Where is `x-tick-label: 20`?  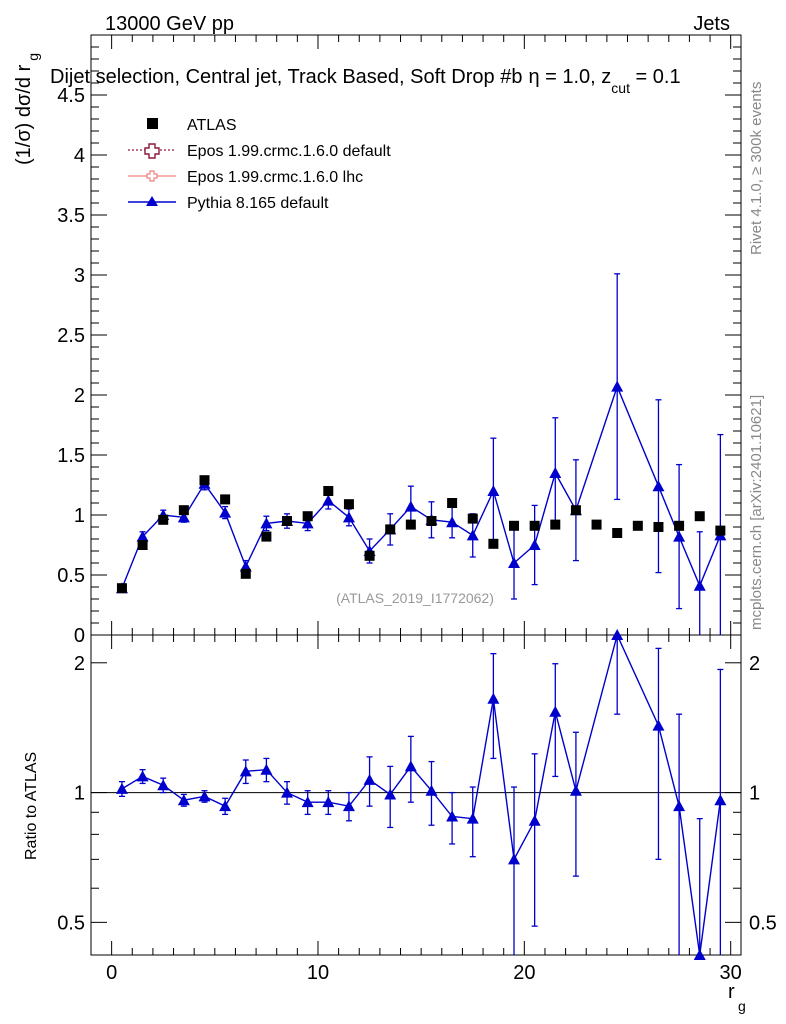
x-tick-label: 20 is located at coordinates (524, 973).